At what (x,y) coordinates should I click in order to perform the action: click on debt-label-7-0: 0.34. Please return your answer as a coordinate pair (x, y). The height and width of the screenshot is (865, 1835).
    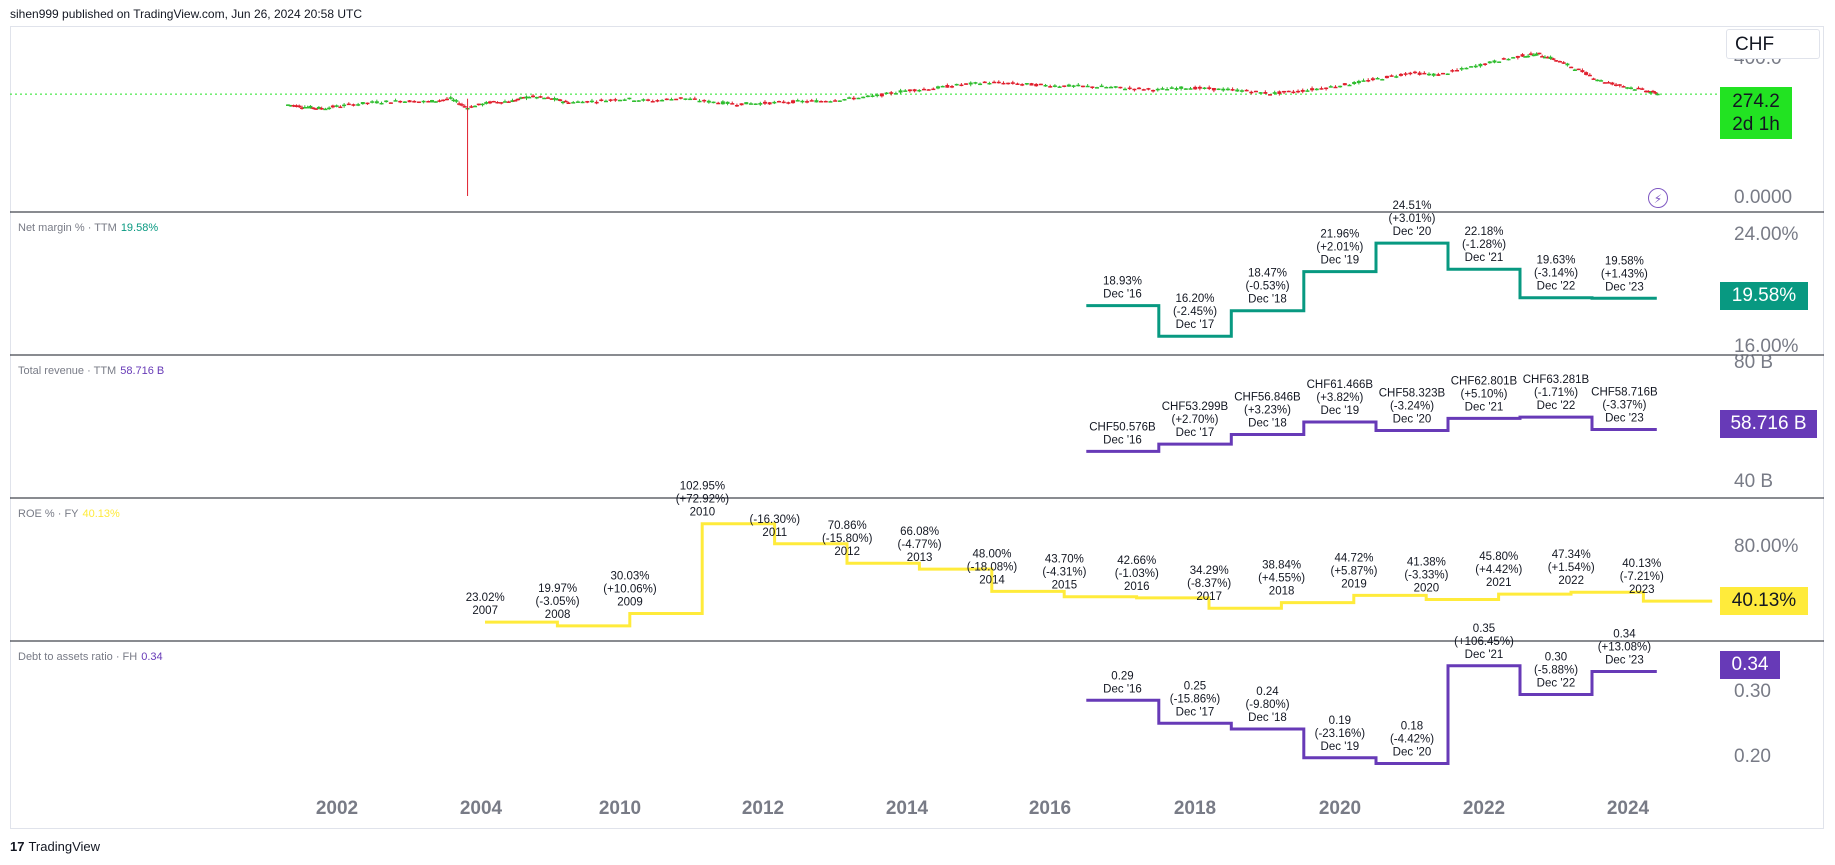
    Looking at the image, I should click on (1624, 635).